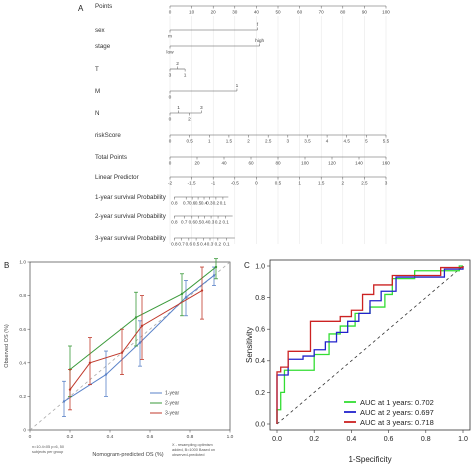 Image resolution: width=474 pixels, height=468 pixels. Describe the element at coordinates (192, 183) in the screenshot. I see `nomogram-tick-label: -1.5` at that location.